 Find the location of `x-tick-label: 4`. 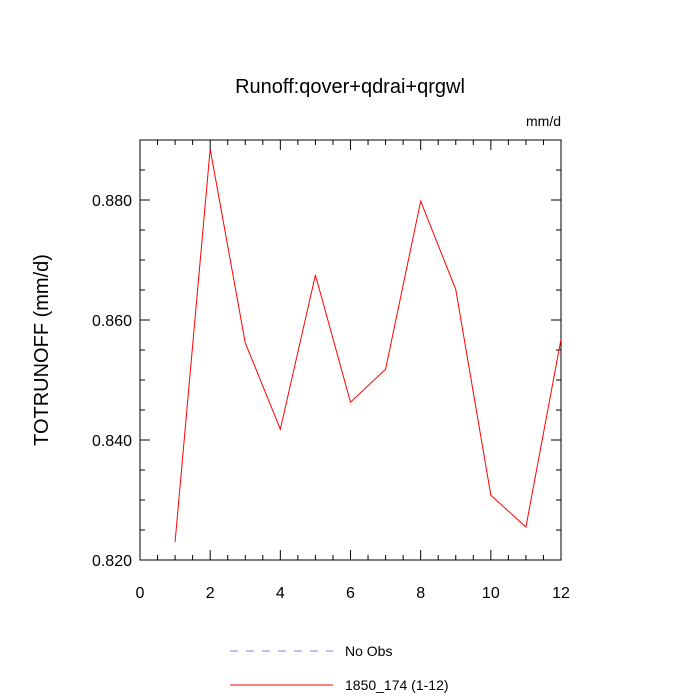

x-tick-label: 4 is located at coordinates (280, 593).